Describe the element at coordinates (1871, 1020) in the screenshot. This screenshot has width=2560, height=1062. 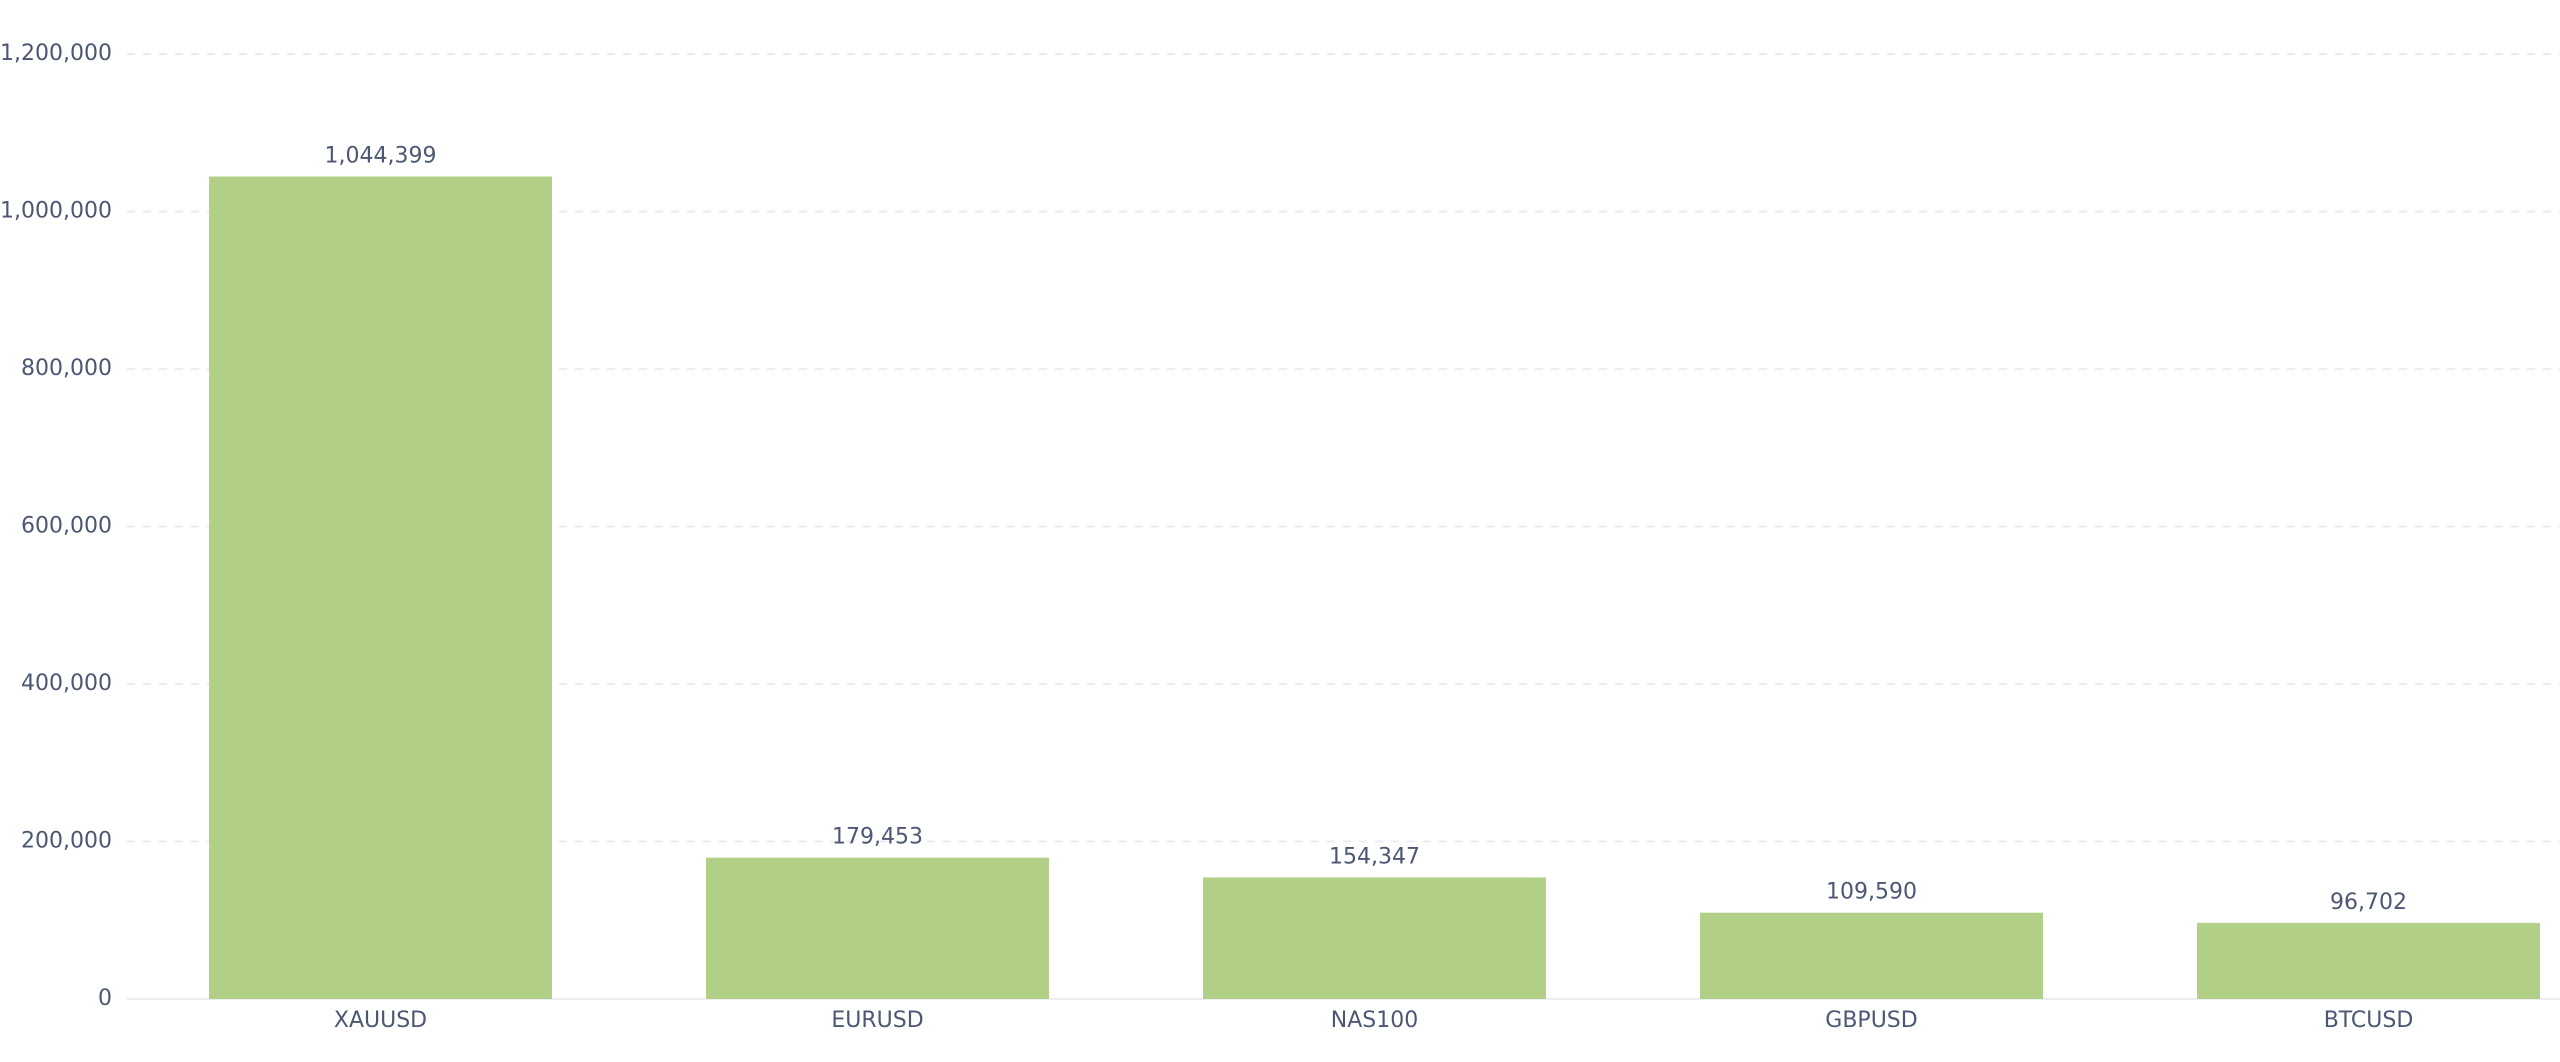
I see `x-tick-label: GBPUSD` at that location.